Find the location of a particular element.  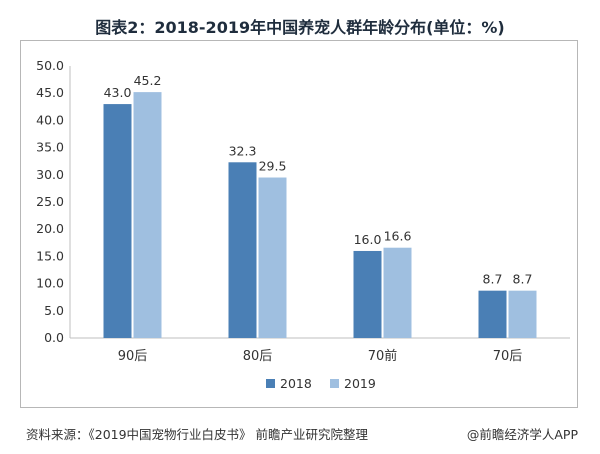

brand-credit: @前瞻经济学人APP is located at coordinates (522, 434).